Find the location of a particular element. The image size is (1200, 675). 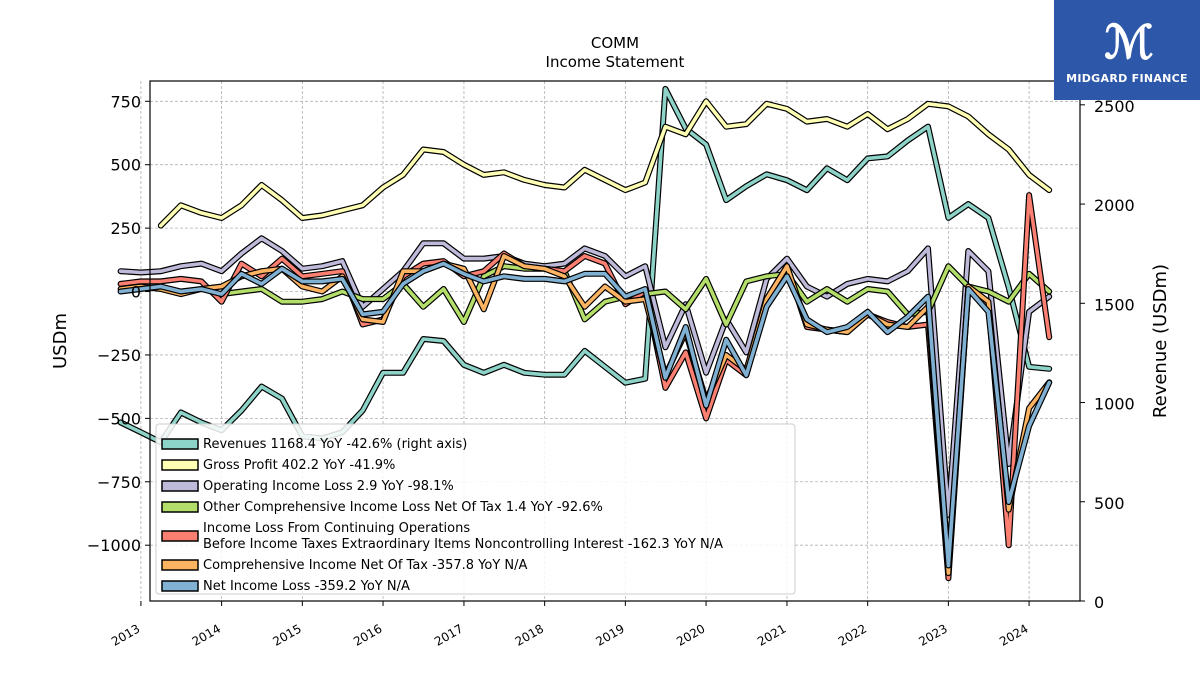

legend-label: Gross Profit 402.2 YoY -41.9% is located at coordinates (299, 465).